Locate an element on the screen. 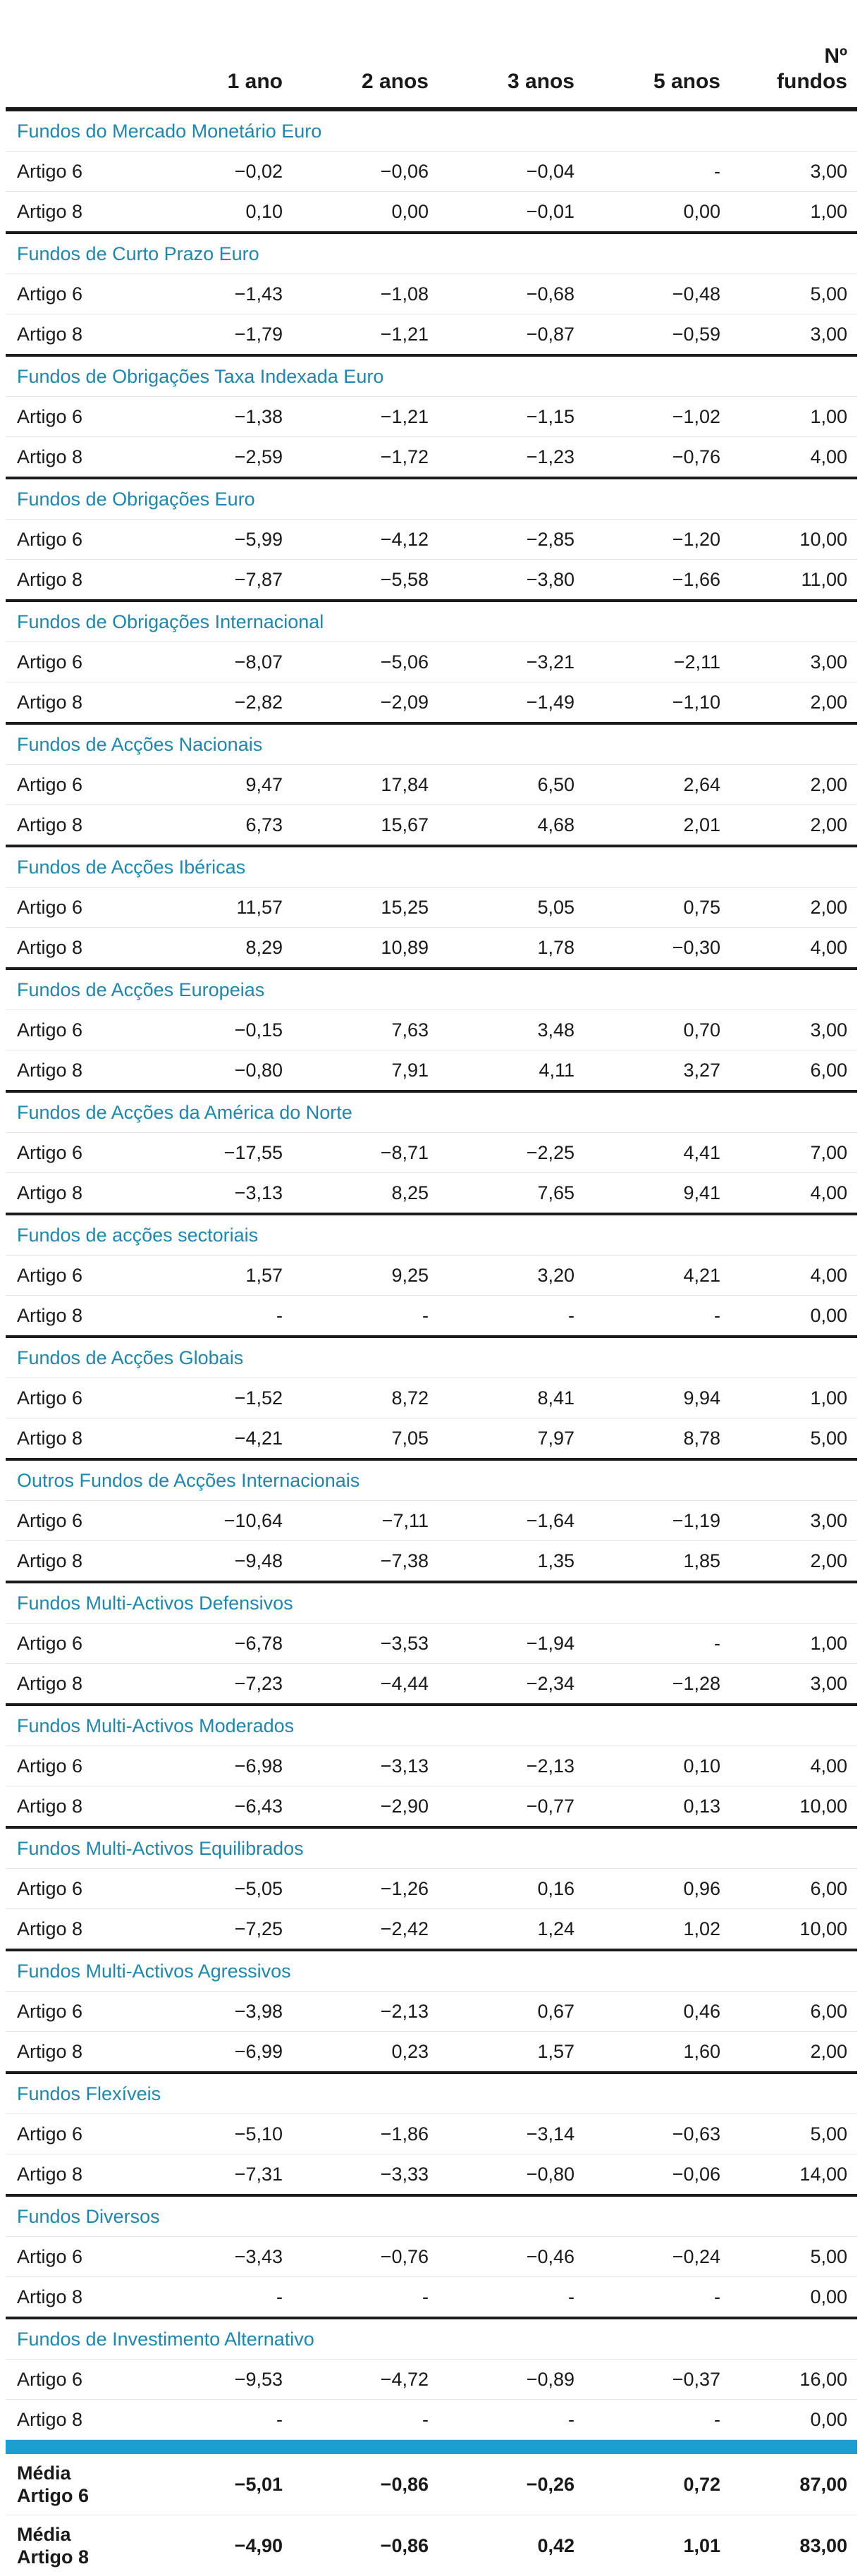 This screenshot has height=2576, width=860. row-value: −1,15 is located at coordinates (511, 417).